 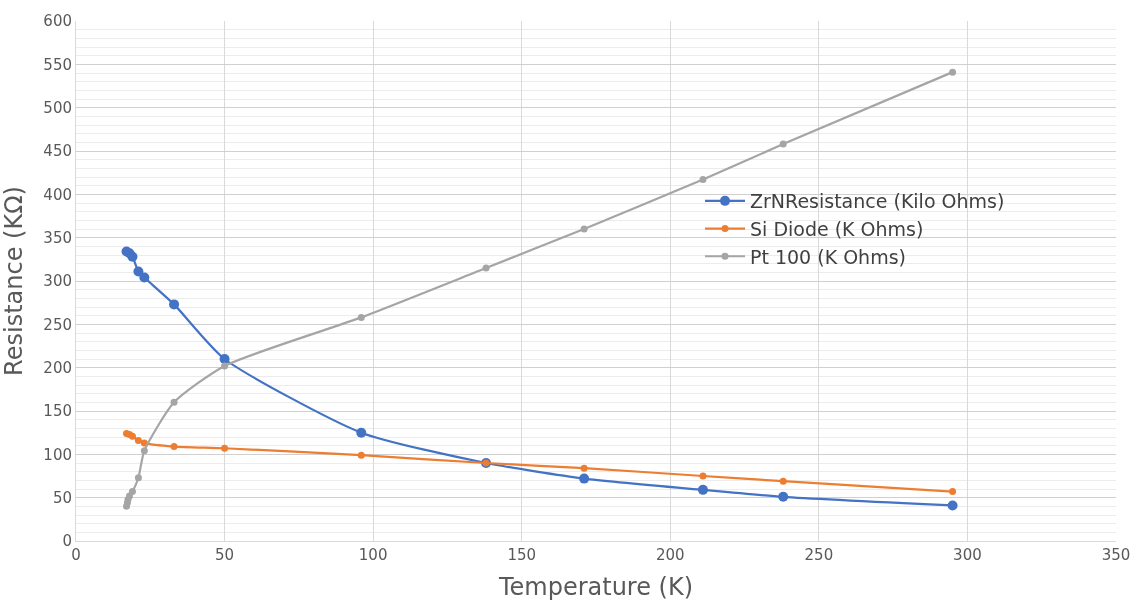 What do you see at coordinates (14, 281) in the screenshot?
I see `y-axis-title: Resistance (KΩ)` at bounding box center [14, 281].